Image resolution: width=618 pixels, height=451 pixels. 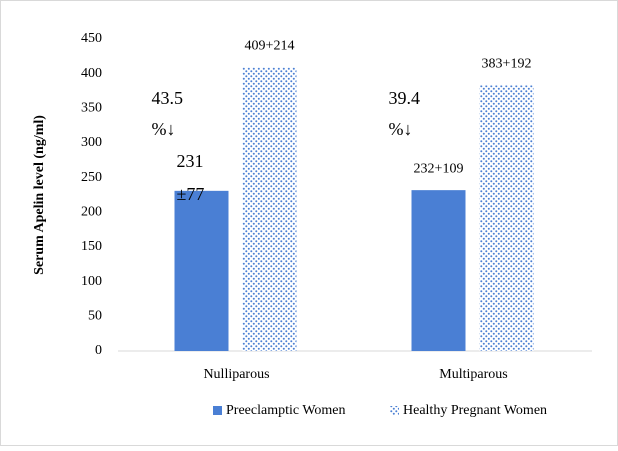 What do you see at coordinates (91, 108) in the screenshot?
I see `y-tick-label: 350` at bounding box center [91, 108].